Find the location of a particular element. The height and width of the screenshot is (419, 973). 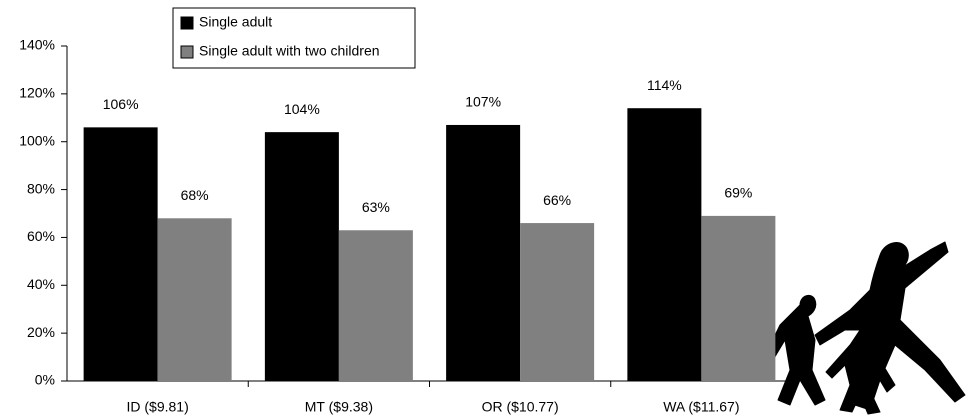

y-tick-label: 0% is located at coordinates (45, 380).